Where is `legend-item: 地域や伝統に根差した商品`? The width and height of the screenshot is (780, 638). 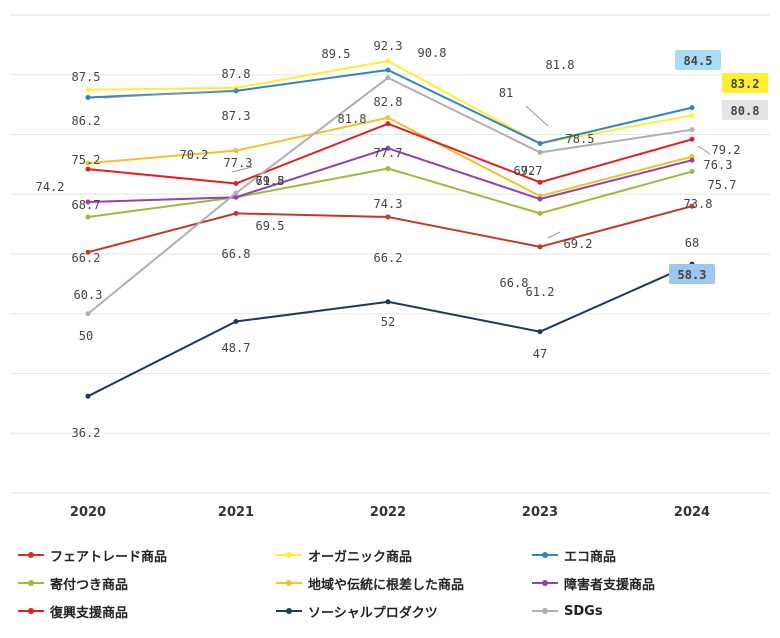 legend-item: 地域や伝統に根差した商品 is located at coordinates (370, 583).